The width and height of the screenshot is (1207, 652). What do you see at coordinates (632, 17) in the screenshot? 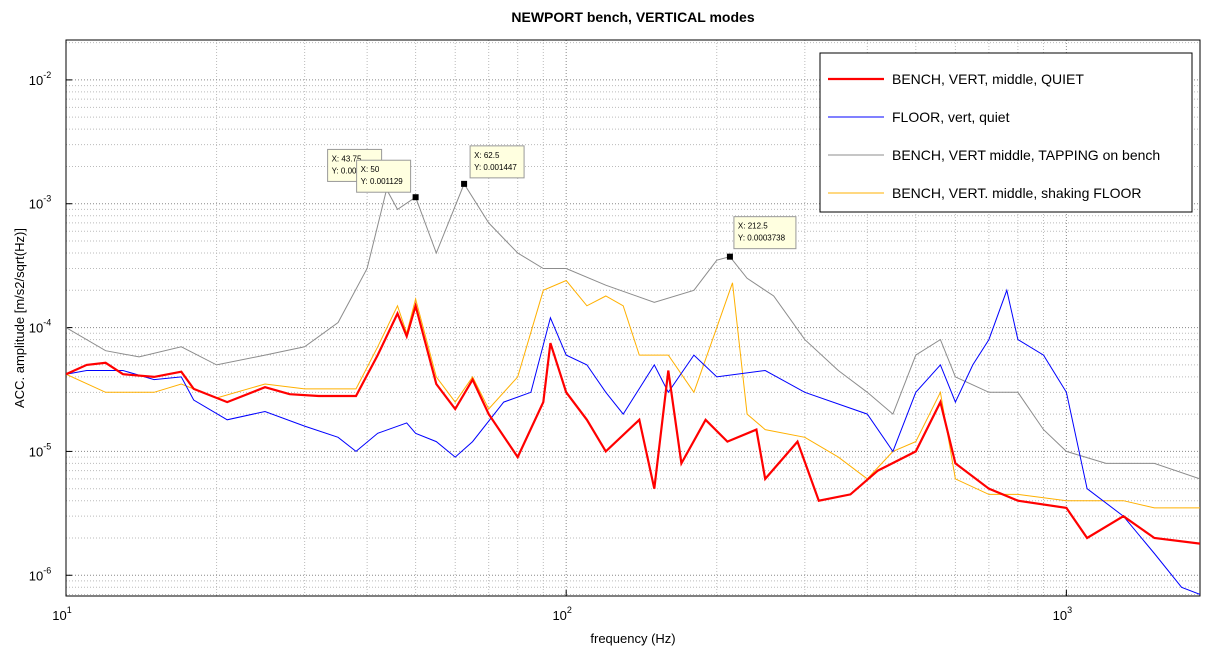
I see `chart-title: NEWPORT bench, VERTICAL modes` at bounding box center [632, 17].